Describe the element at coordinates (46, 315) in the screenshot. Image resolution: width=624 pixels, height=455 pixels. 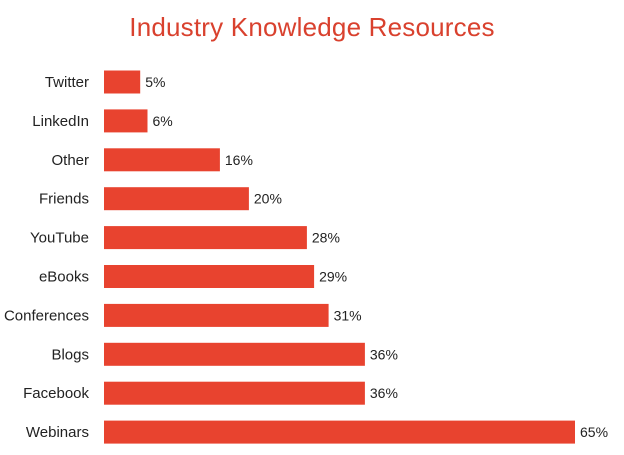
I see `category-label: Conferences` at that location.